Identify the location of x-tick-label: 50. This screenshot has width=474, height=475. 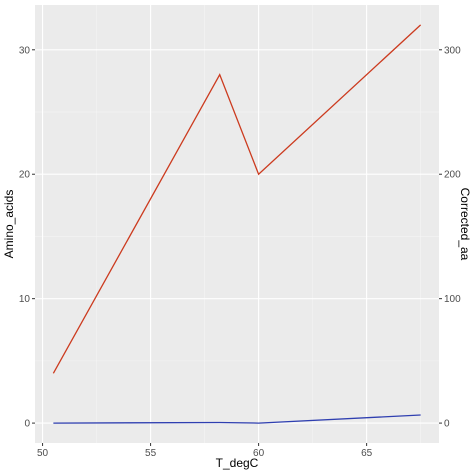
(43, 453).